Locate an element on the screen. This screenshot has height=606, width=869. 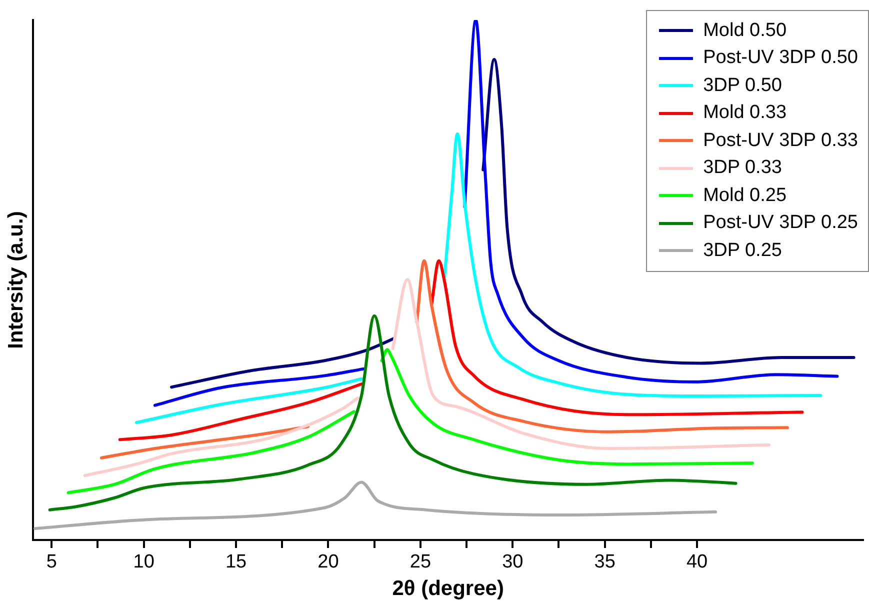
legend-label: Mold 0.25 is located at coordinates (745, 195).